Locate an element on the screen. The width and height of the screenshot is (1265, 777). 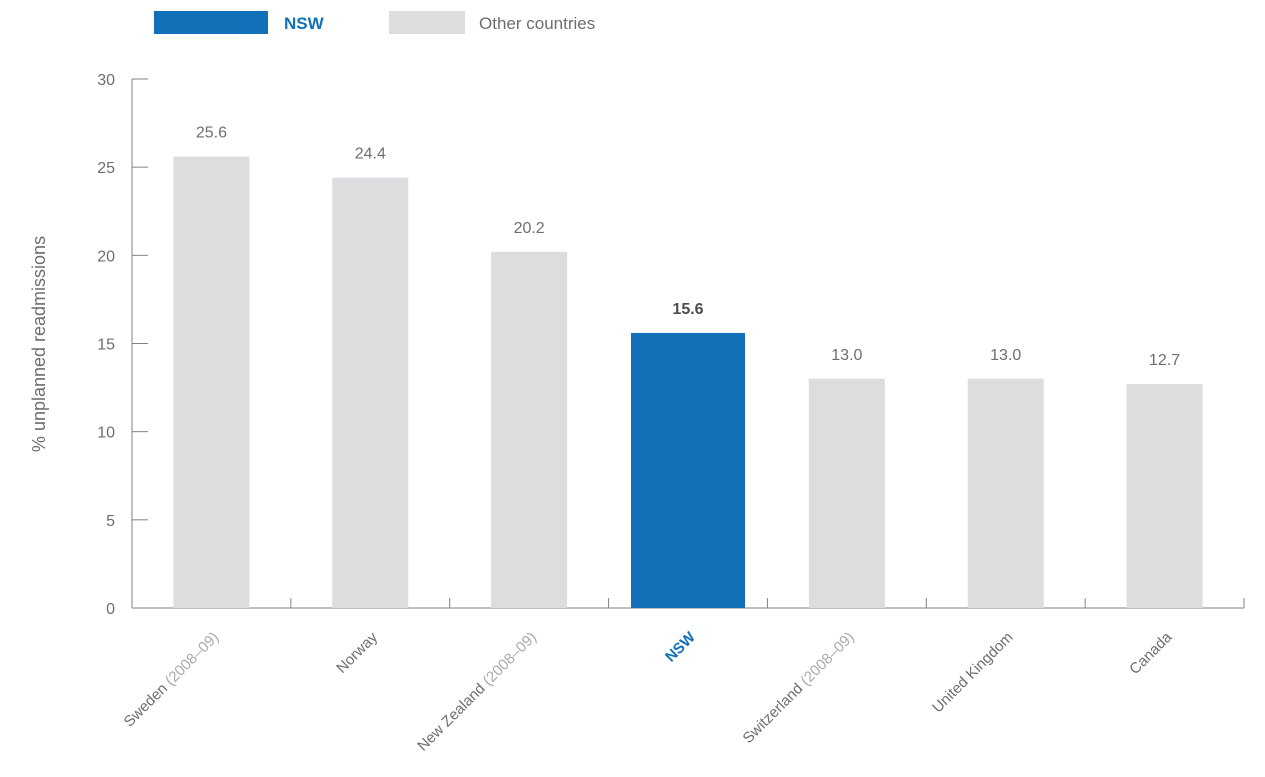
bar-new-zealand is located at coordinates (529, 429).